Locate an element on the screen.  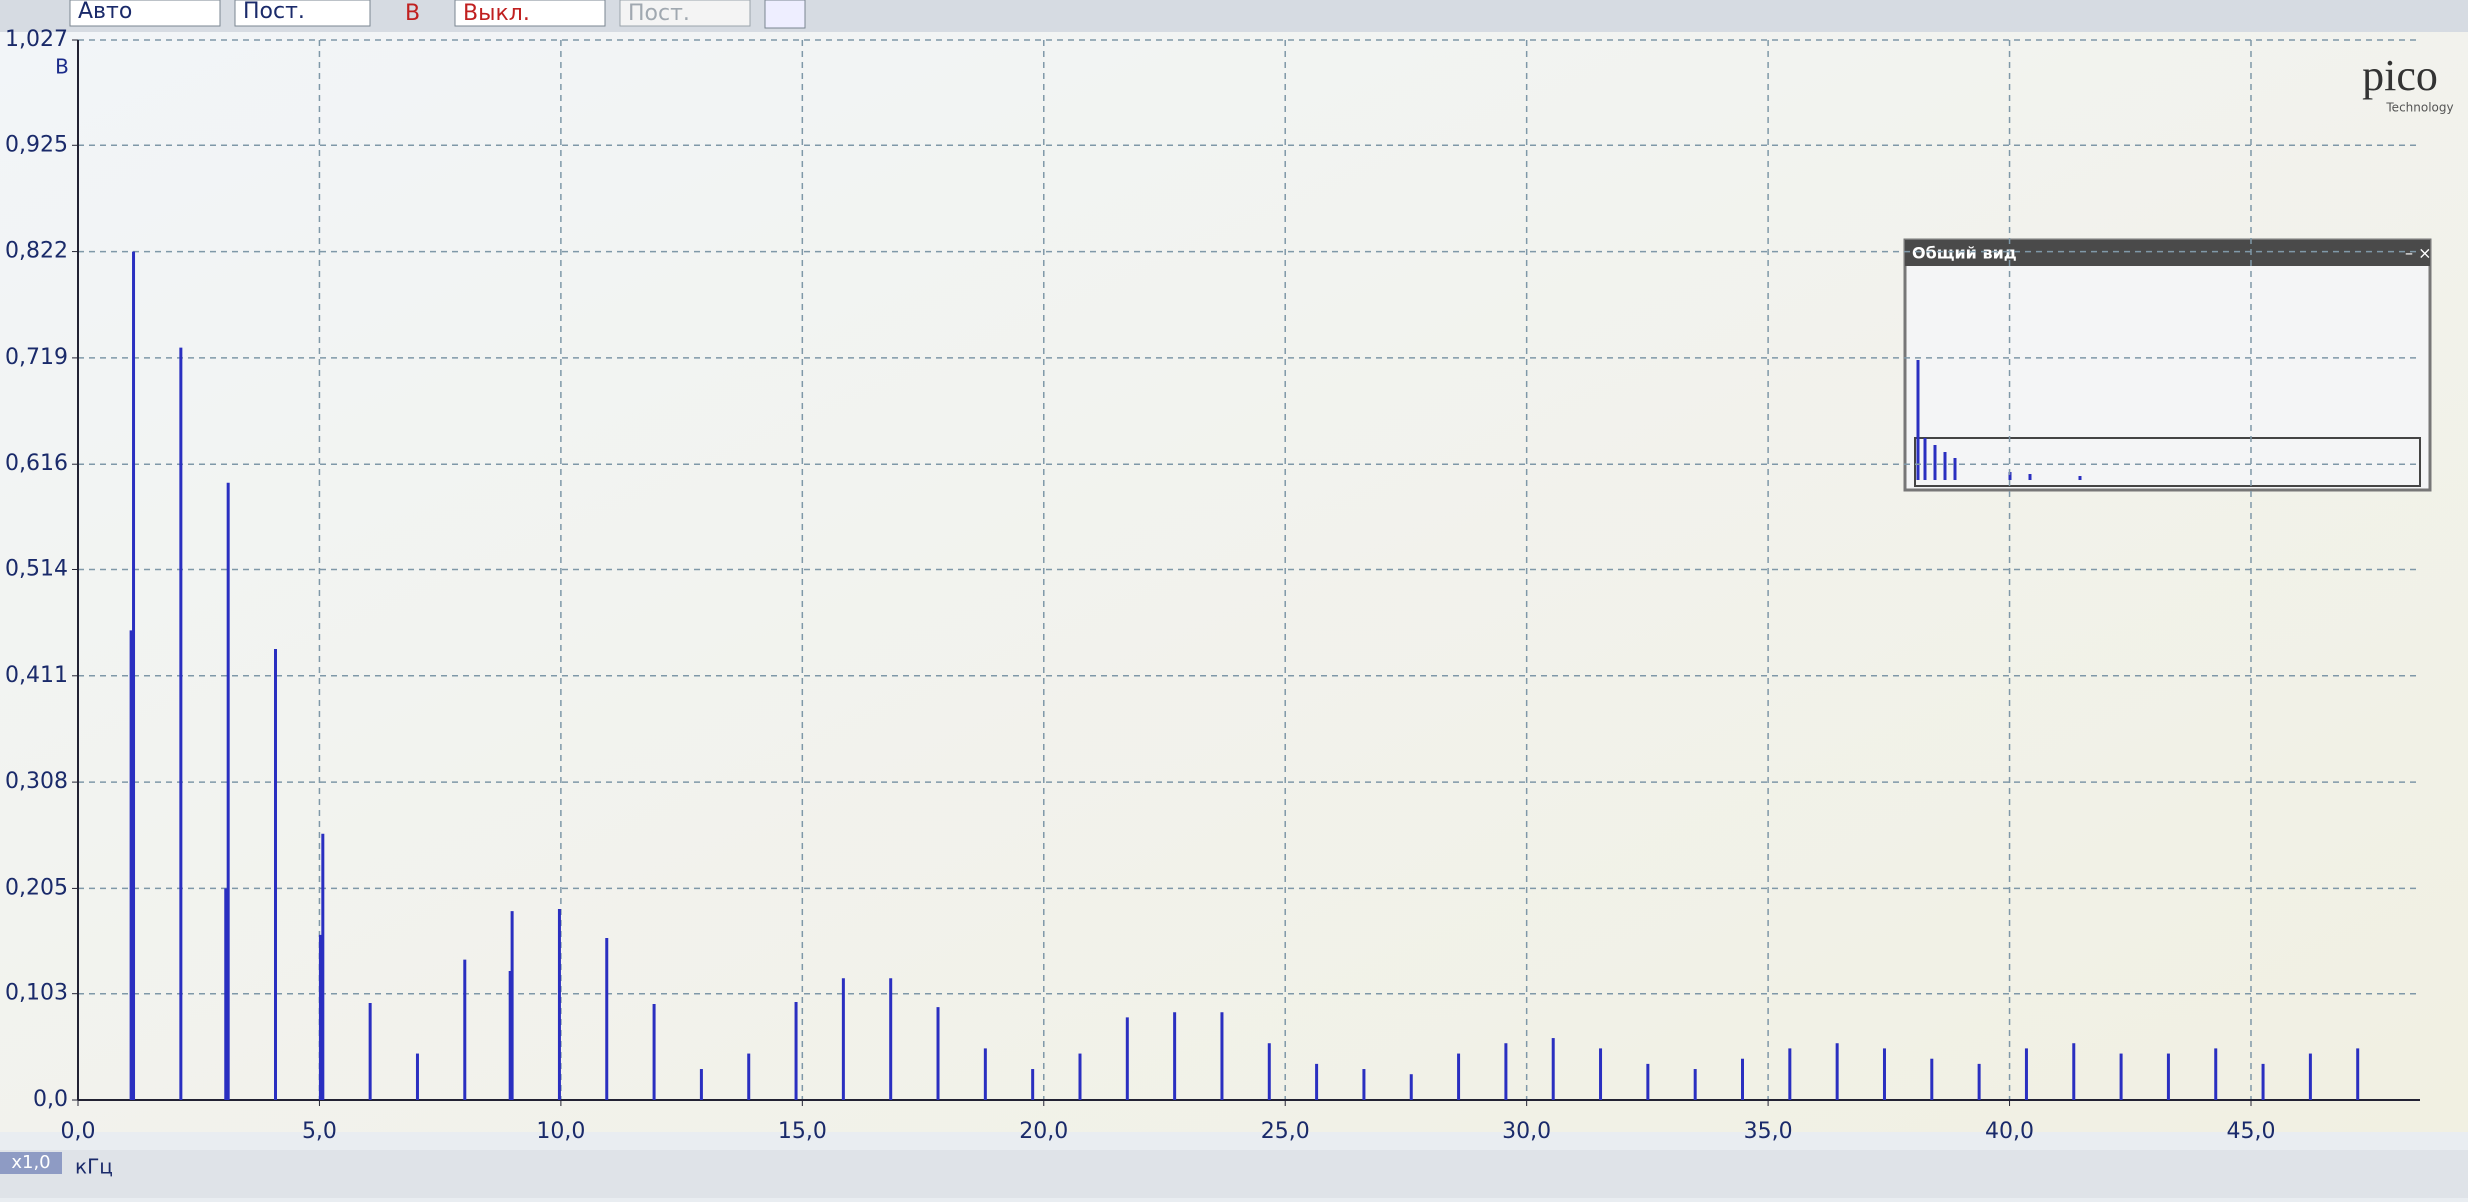
x-tick-label: 35,0 is located at coordinates (1768, 1131).